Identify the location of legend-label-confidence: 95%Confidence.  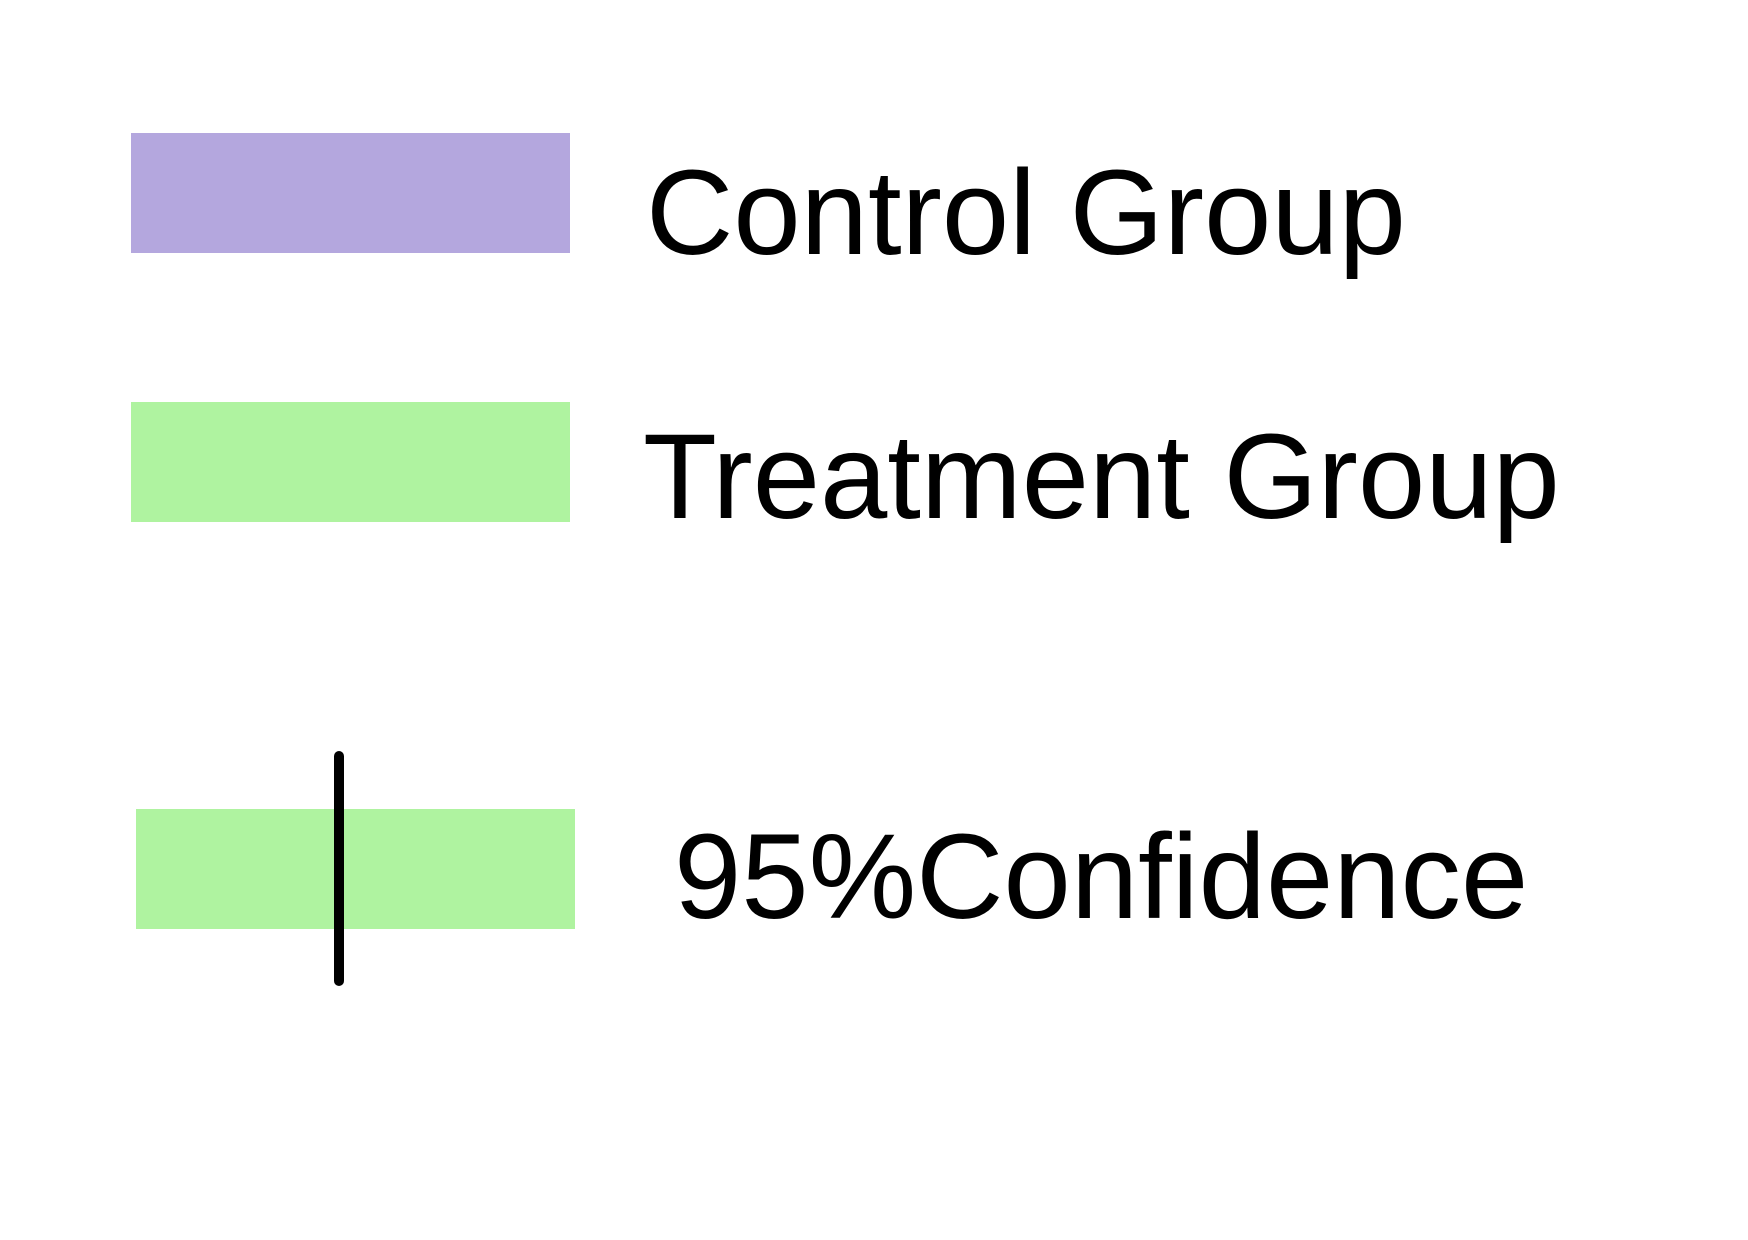
(1101, 876).